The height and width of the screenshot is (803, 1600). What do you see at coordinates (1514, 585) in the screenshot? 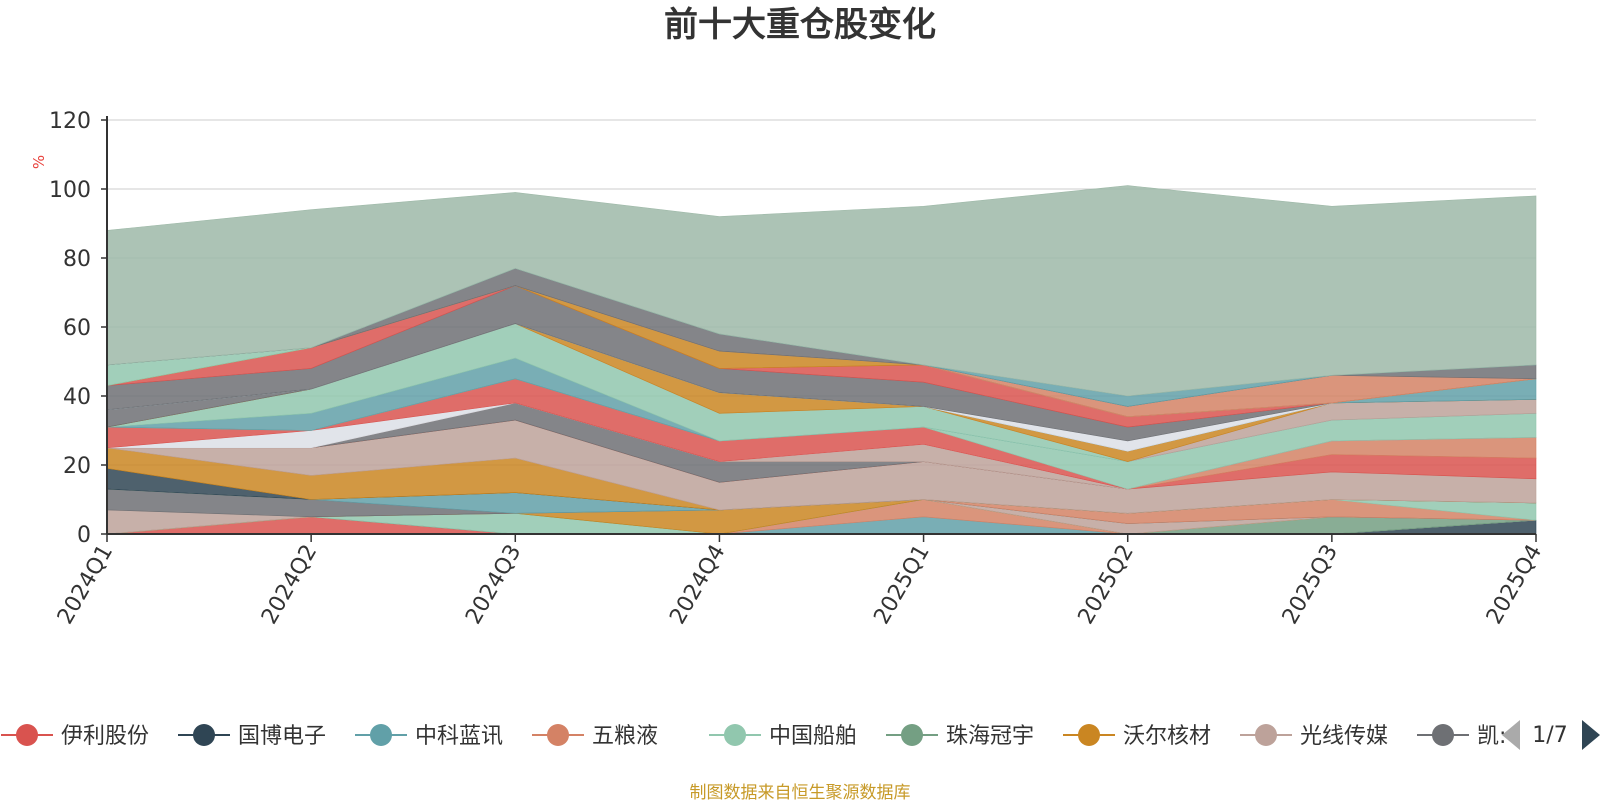
I see `x-tick-label: 2025Q4` at bounding box center [1514, 585].